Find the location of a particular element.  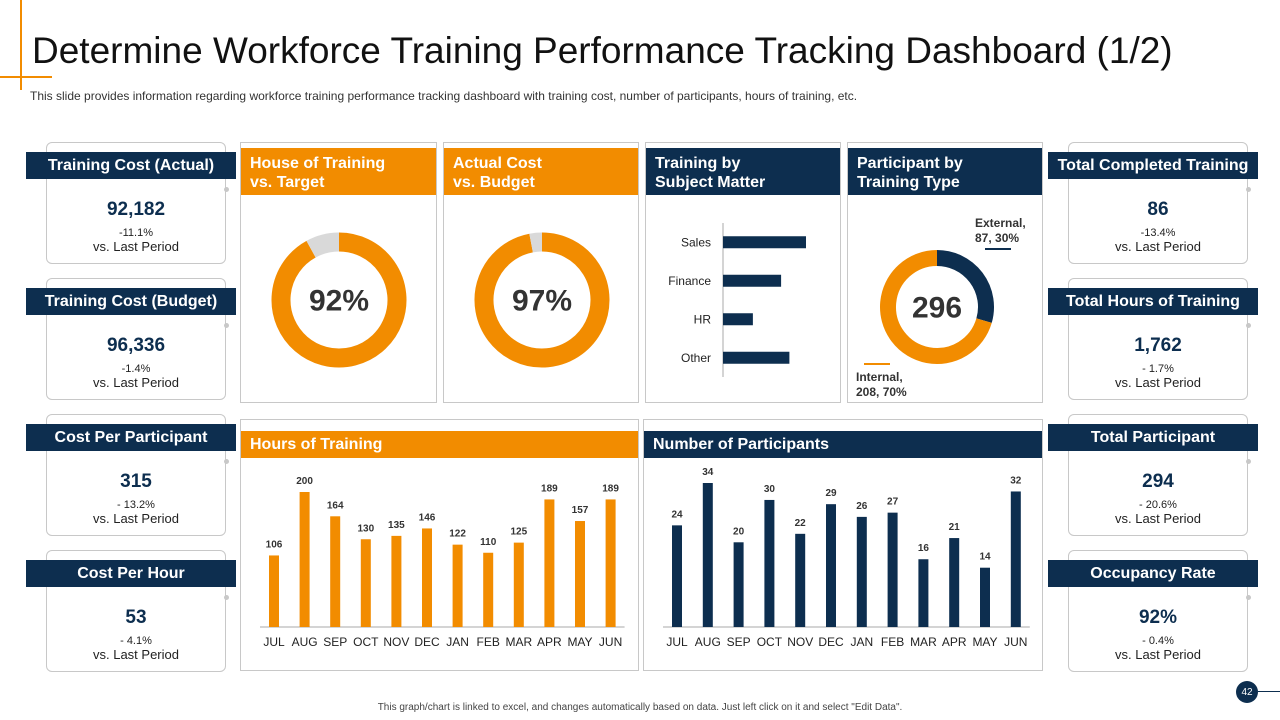

kpi-change: - 0.4% is located at coordinates (1158, 641).